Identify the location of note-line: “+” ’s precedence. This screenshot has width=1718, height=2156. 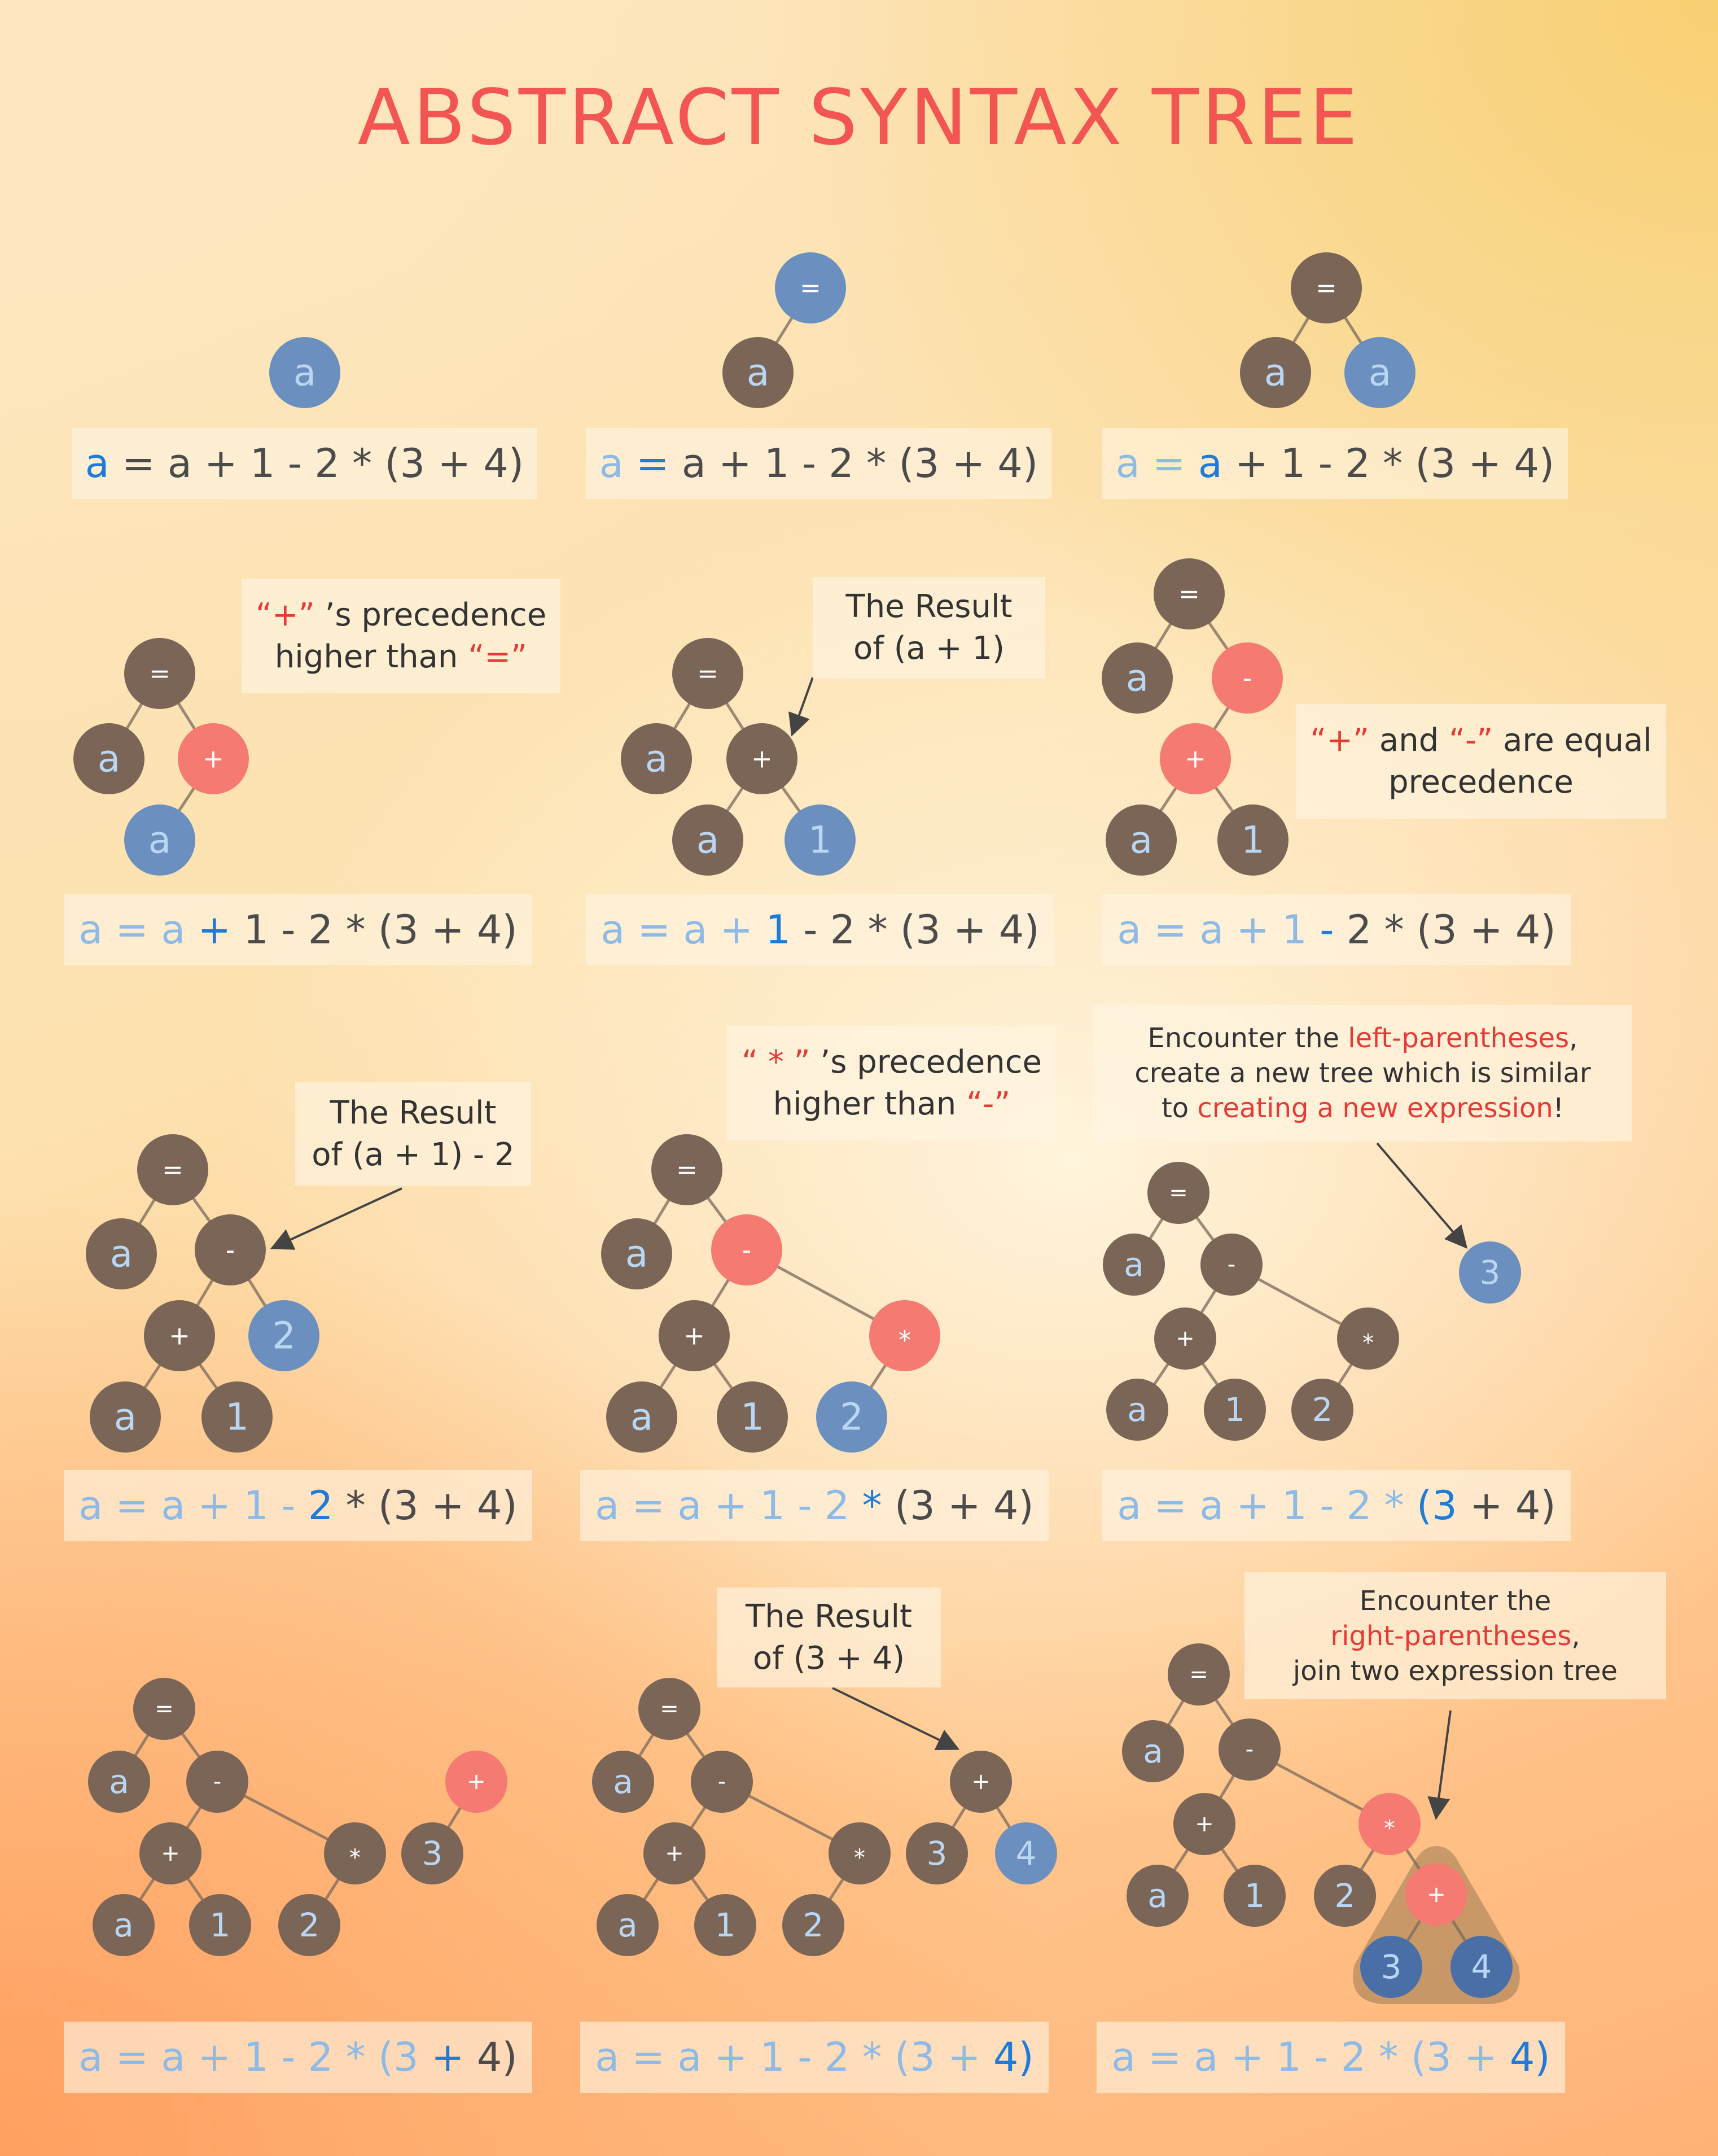
(401, 615).